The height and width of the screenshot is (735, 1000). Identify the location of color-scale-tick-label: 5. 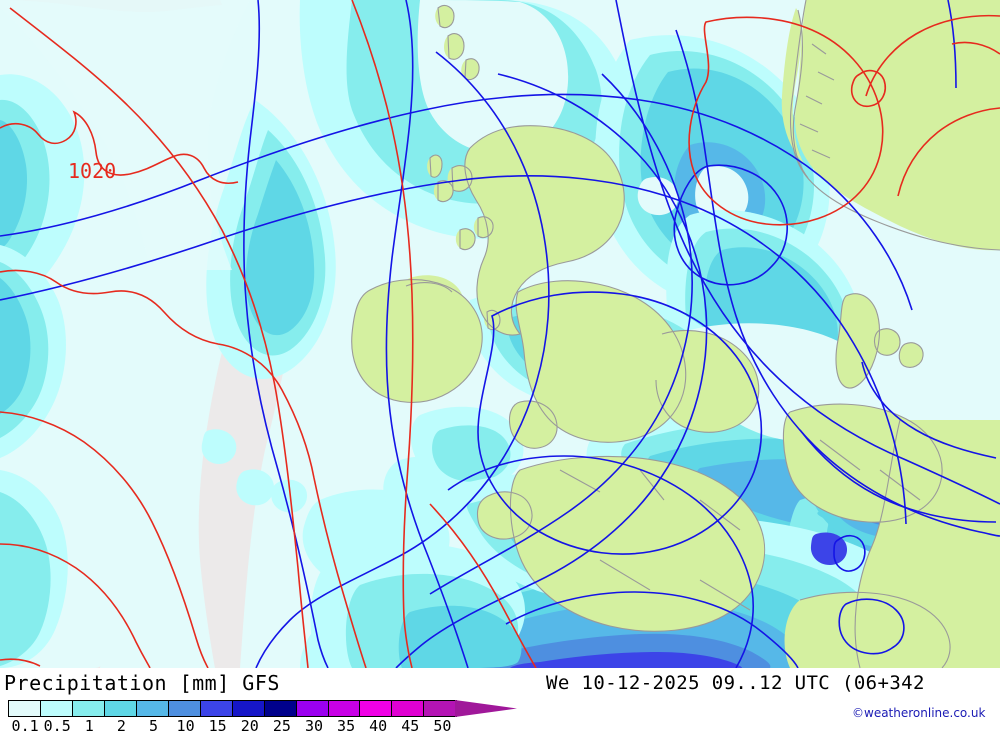
(153, 726).